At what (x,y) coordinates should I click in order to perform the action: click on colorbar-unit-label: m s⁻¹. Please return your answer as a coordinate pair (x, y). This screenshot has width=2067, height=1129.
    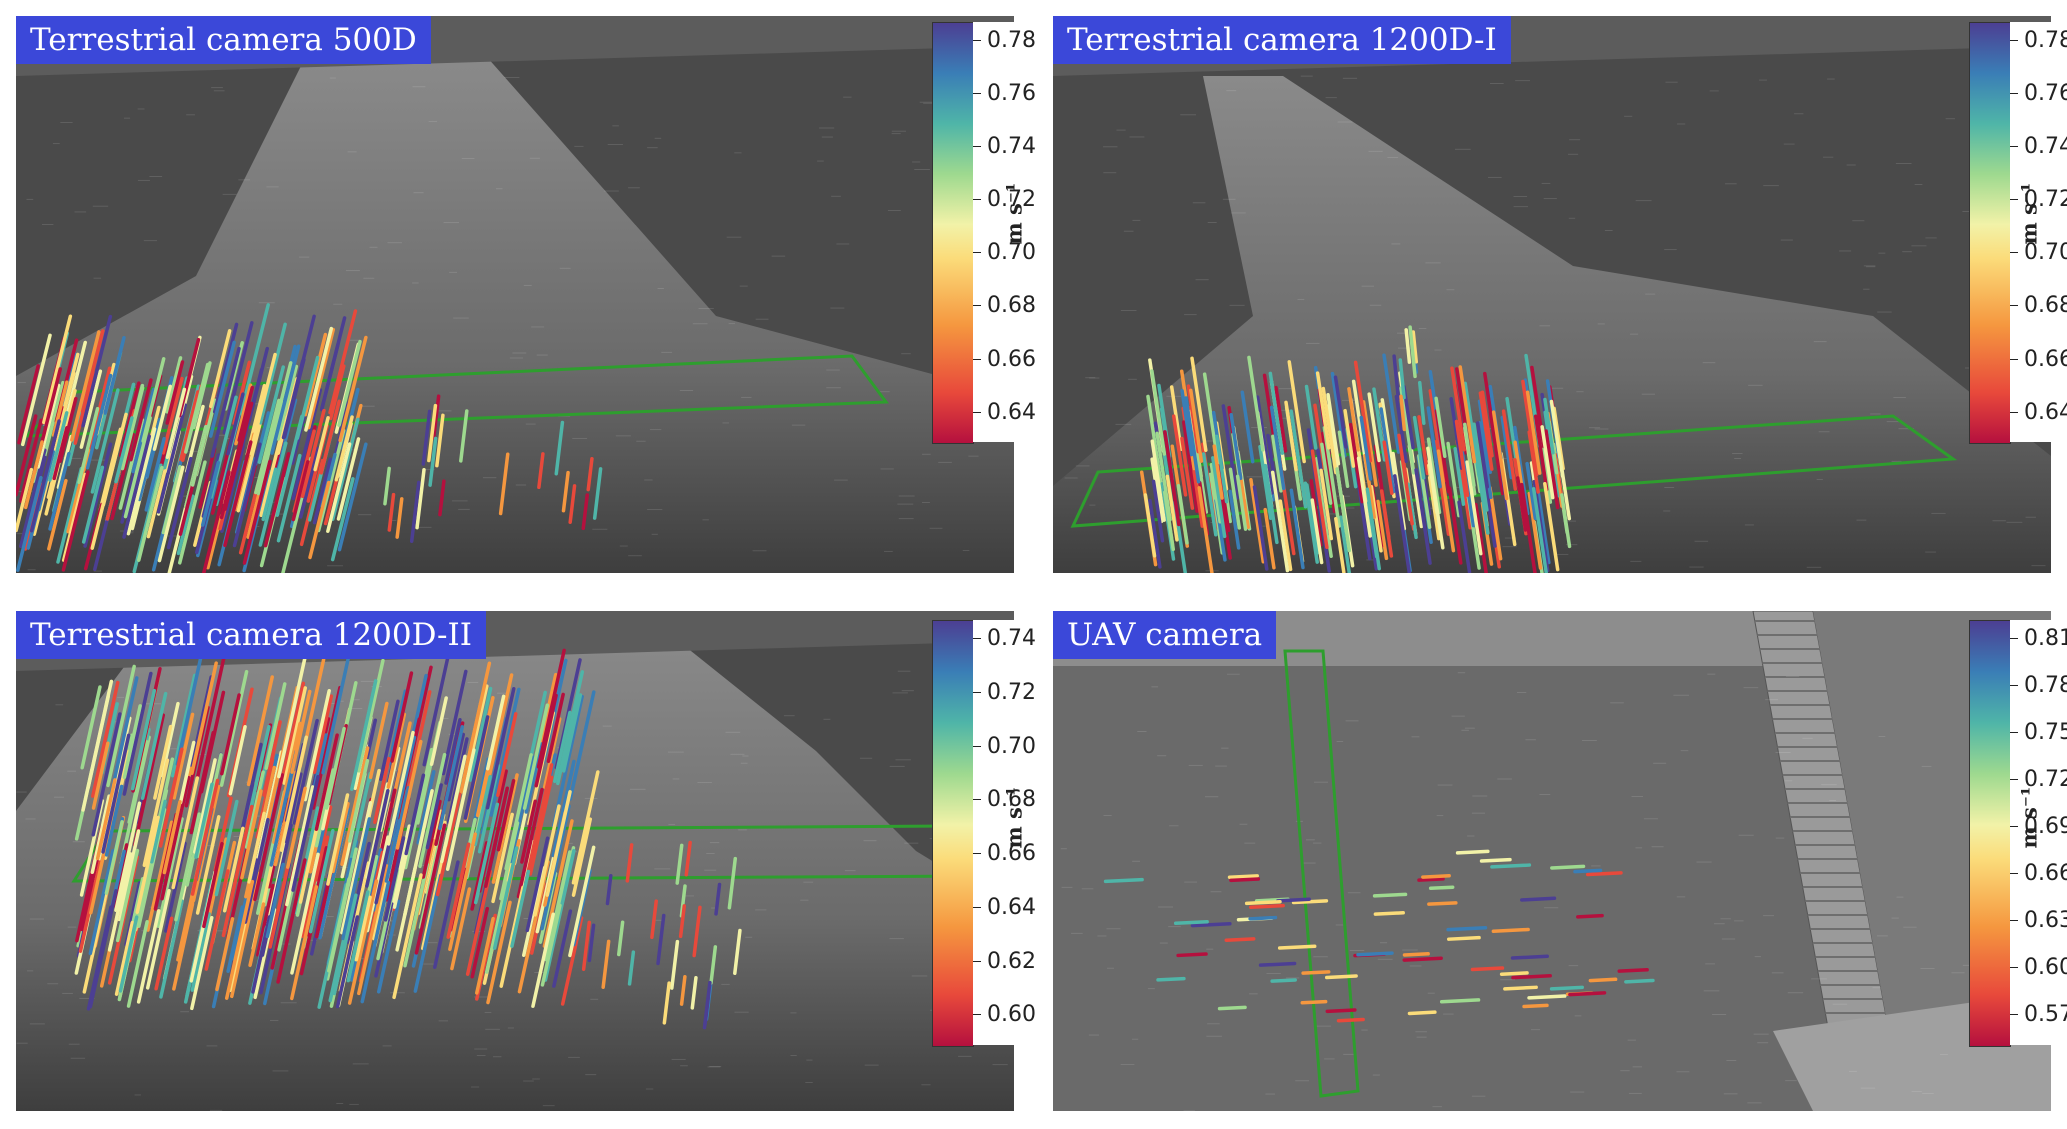
    Looking at the image, I should click on (1014, 213).